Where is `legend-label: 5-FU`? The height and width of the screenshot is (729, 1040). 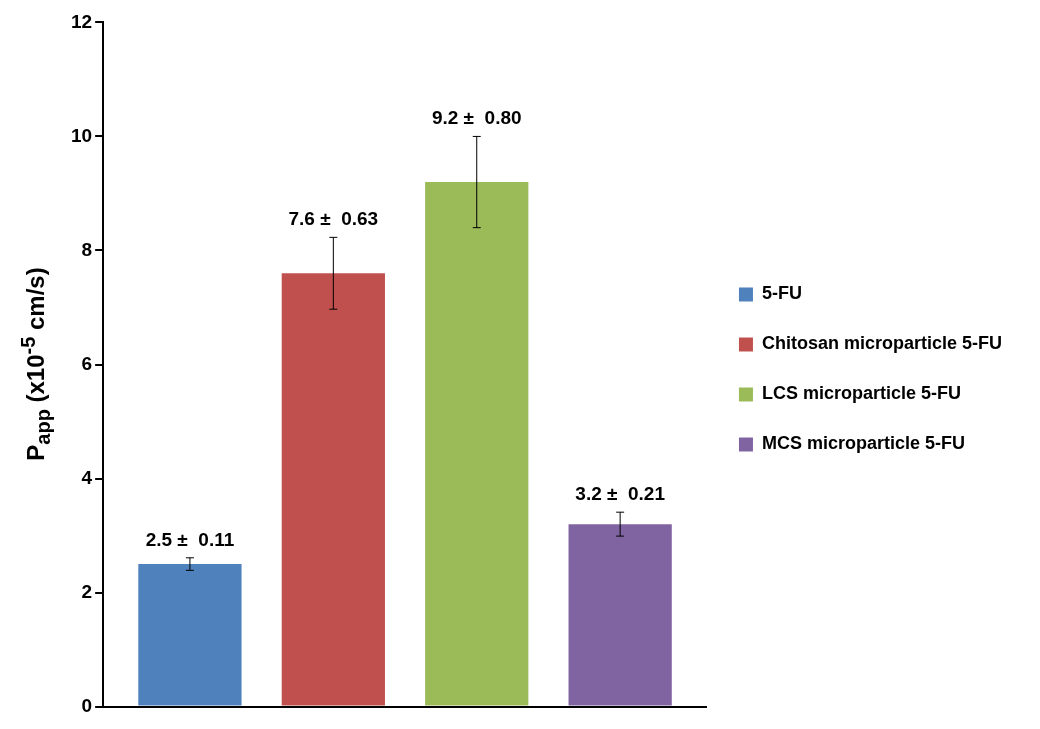
legend-label: 5-FU is located at coordinates (781, 293).